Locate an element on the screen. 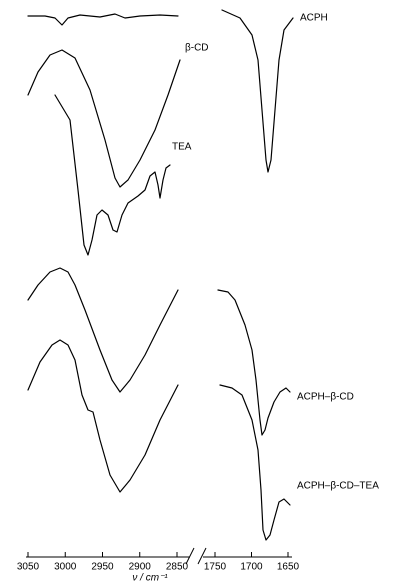 This screenshot has height=587, width=414. series-label: TEA is located at coordinates (182, 147).